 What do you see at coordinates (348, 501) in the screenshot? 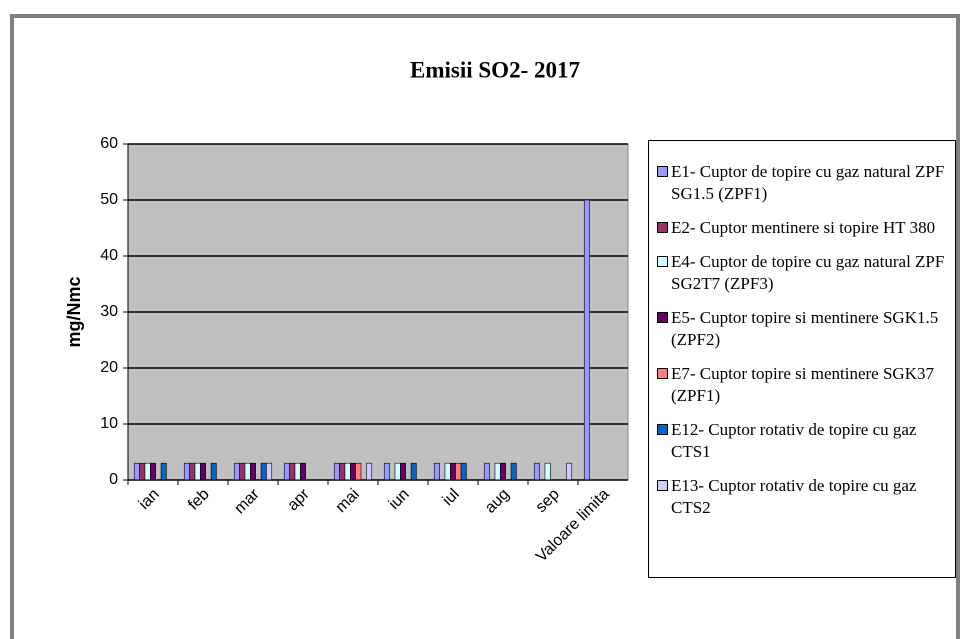
I see `x-tick-label: mai` at bounding box center [348, 501].